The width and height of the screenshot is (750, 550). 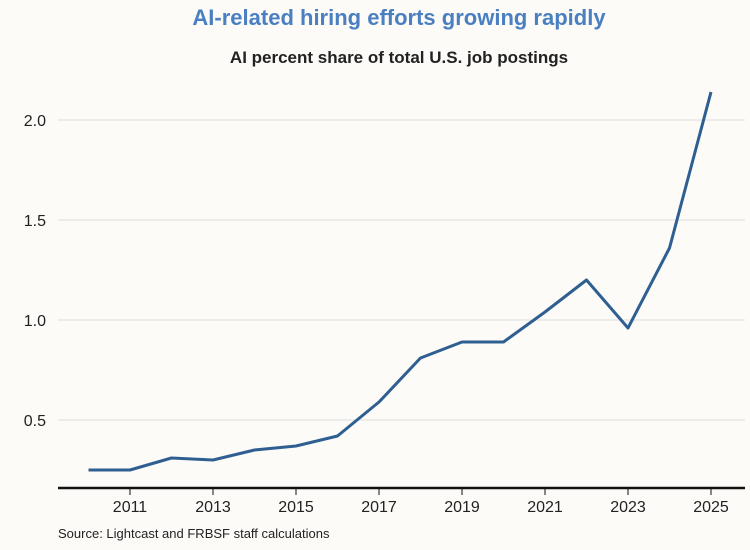 I want to click on y-tick-label: 2.0, so click(x=35, y=121).